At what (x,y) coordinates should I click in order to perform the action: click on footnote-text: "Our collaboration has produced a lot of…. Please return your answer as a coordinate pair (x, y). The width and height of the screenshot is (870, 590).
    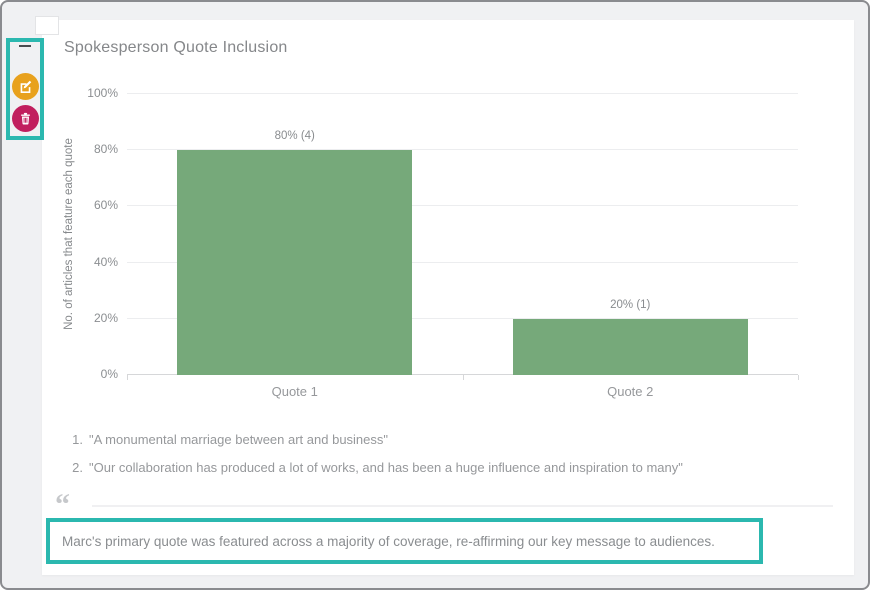
    Looking at the image, I should click on (386, 467).